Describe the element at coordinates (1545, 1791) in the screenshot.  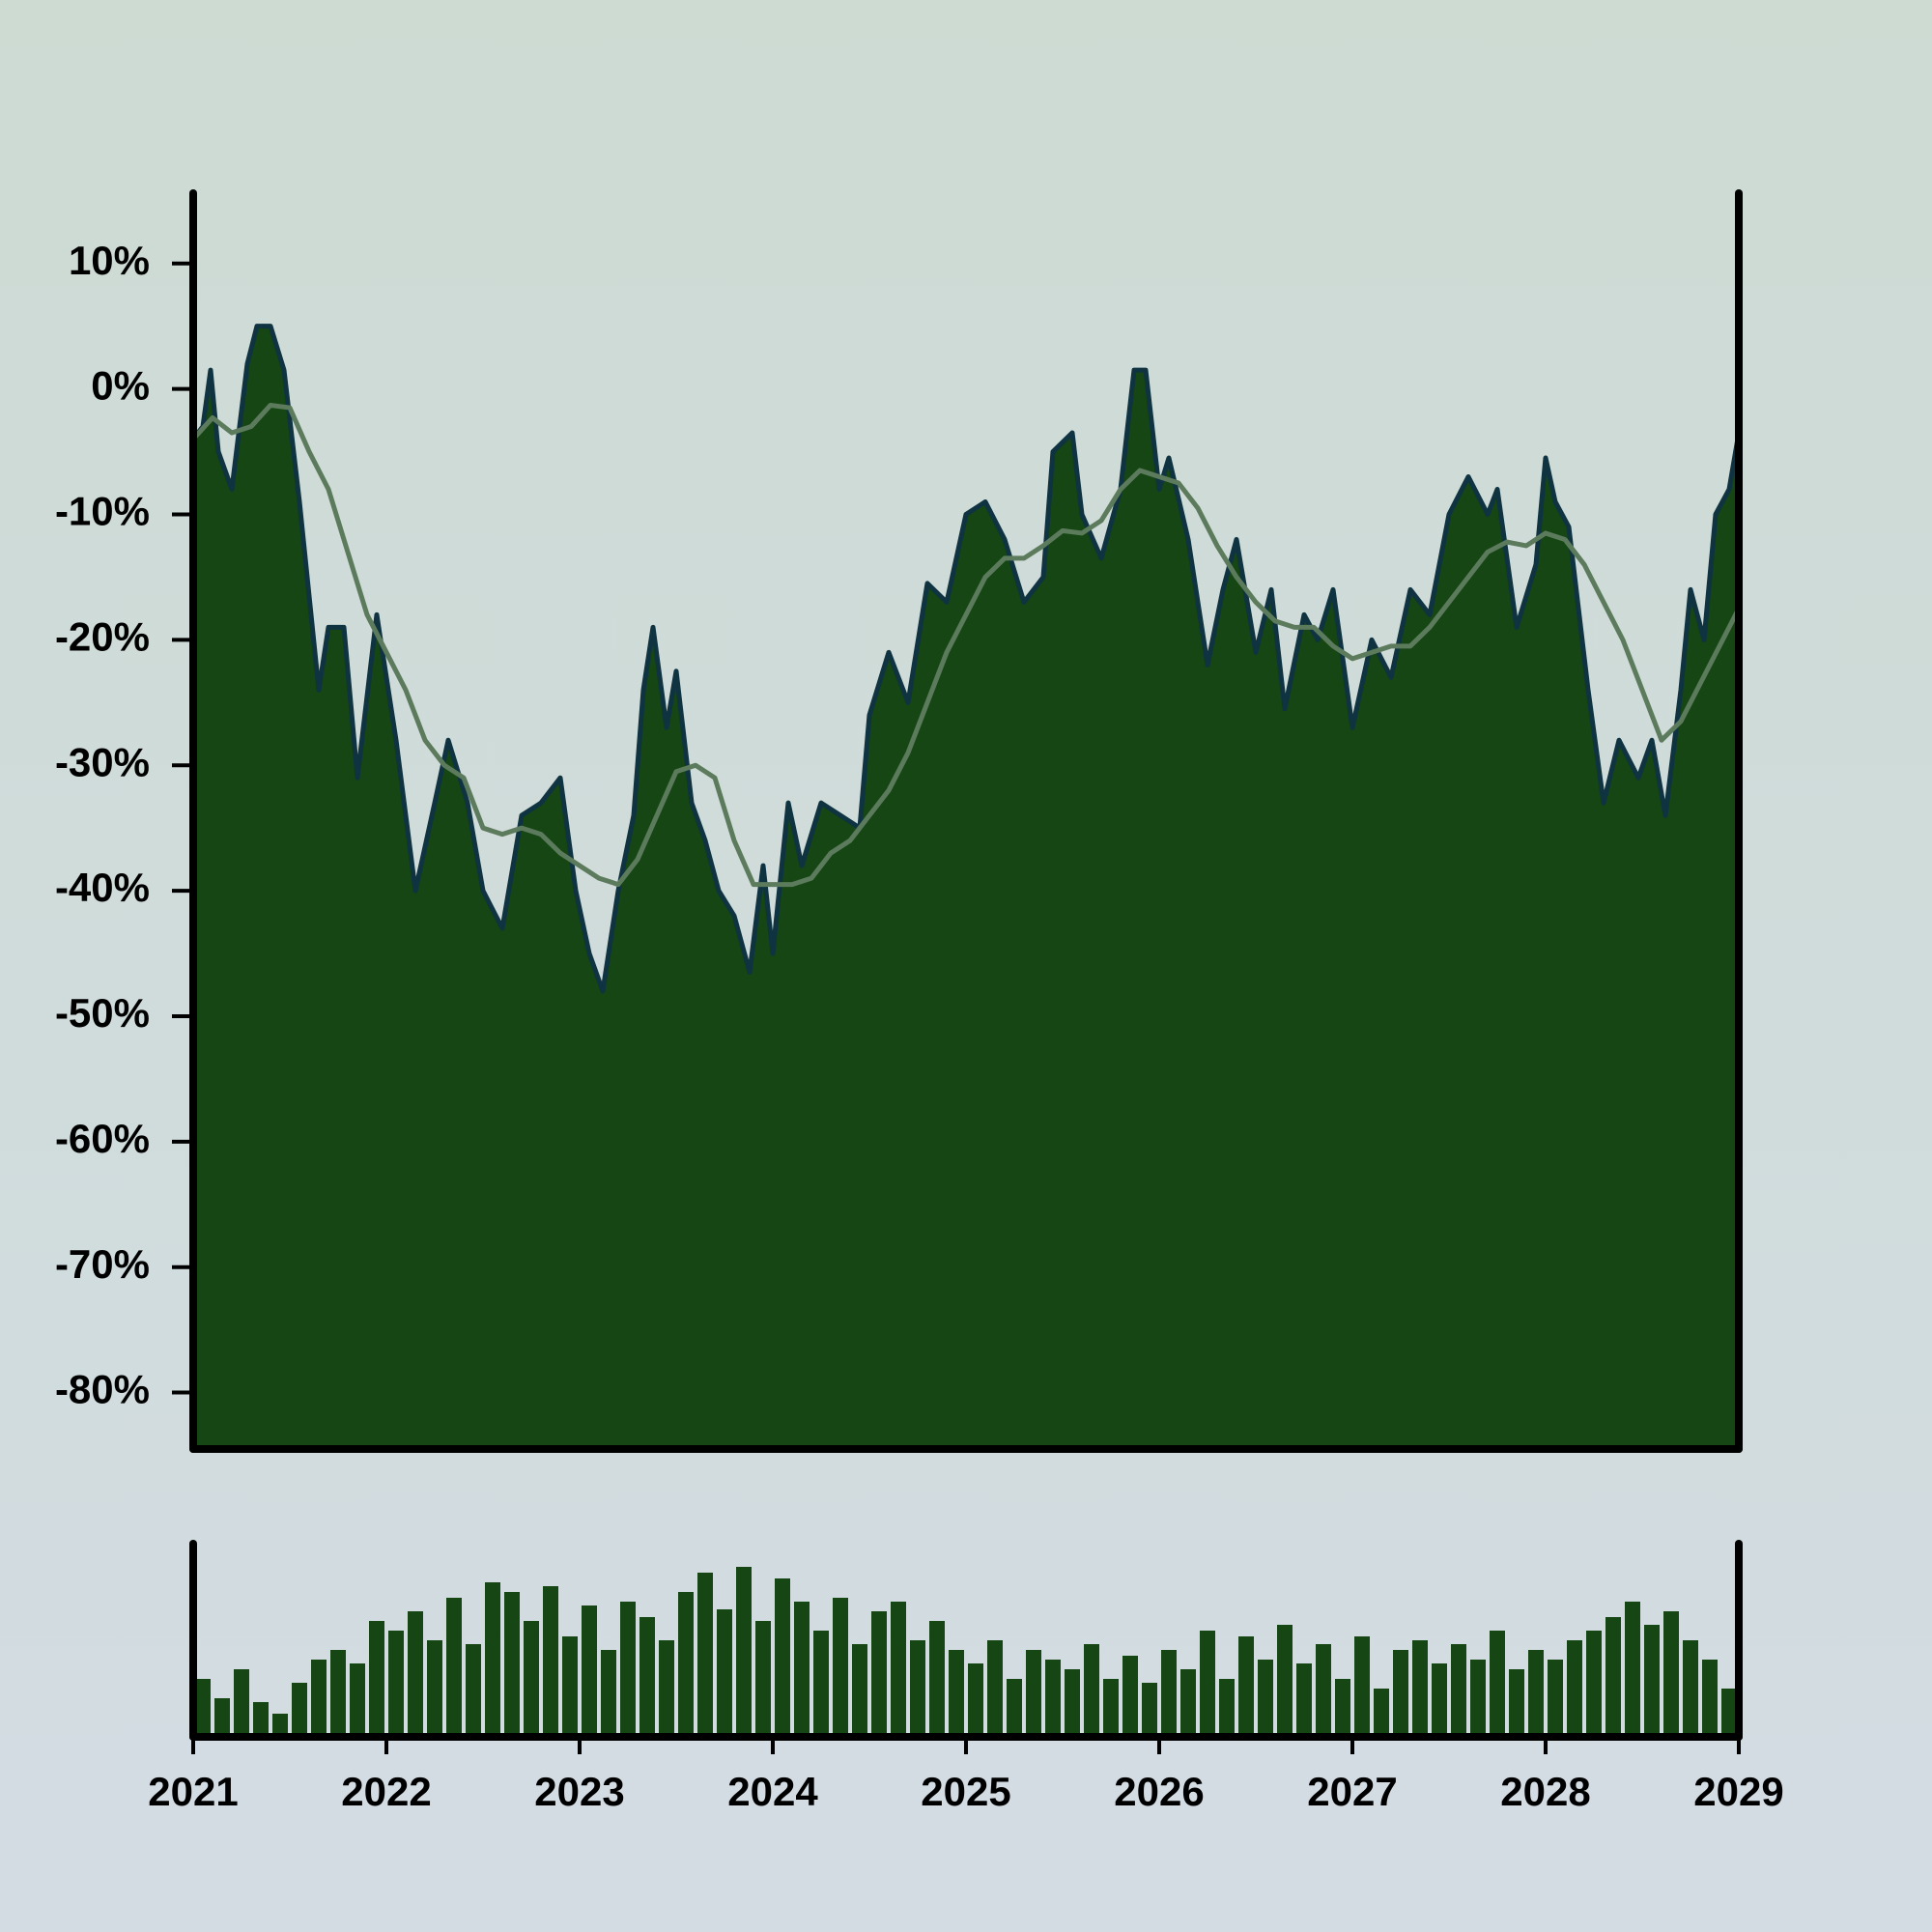
I see `x-tick-label: 2028` at that location.